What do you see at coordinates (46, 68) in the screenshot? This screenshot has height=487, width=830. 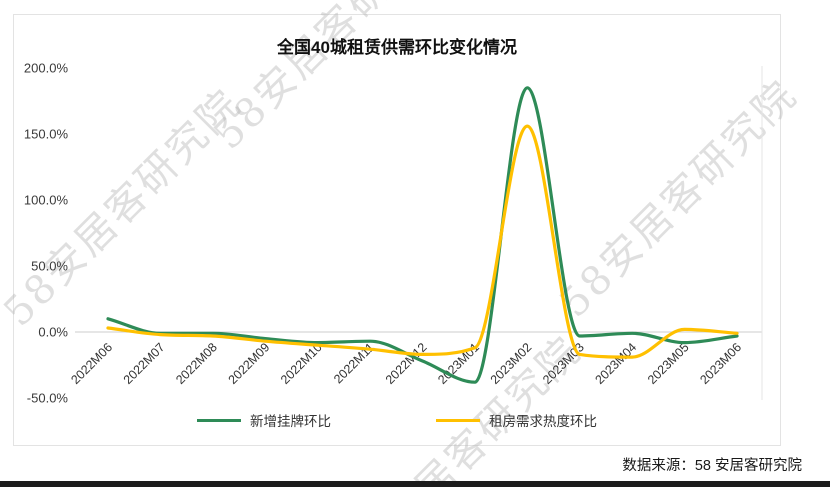 I see `y-axis-tick-label: 200.0%` at bounding box center [46, 68].